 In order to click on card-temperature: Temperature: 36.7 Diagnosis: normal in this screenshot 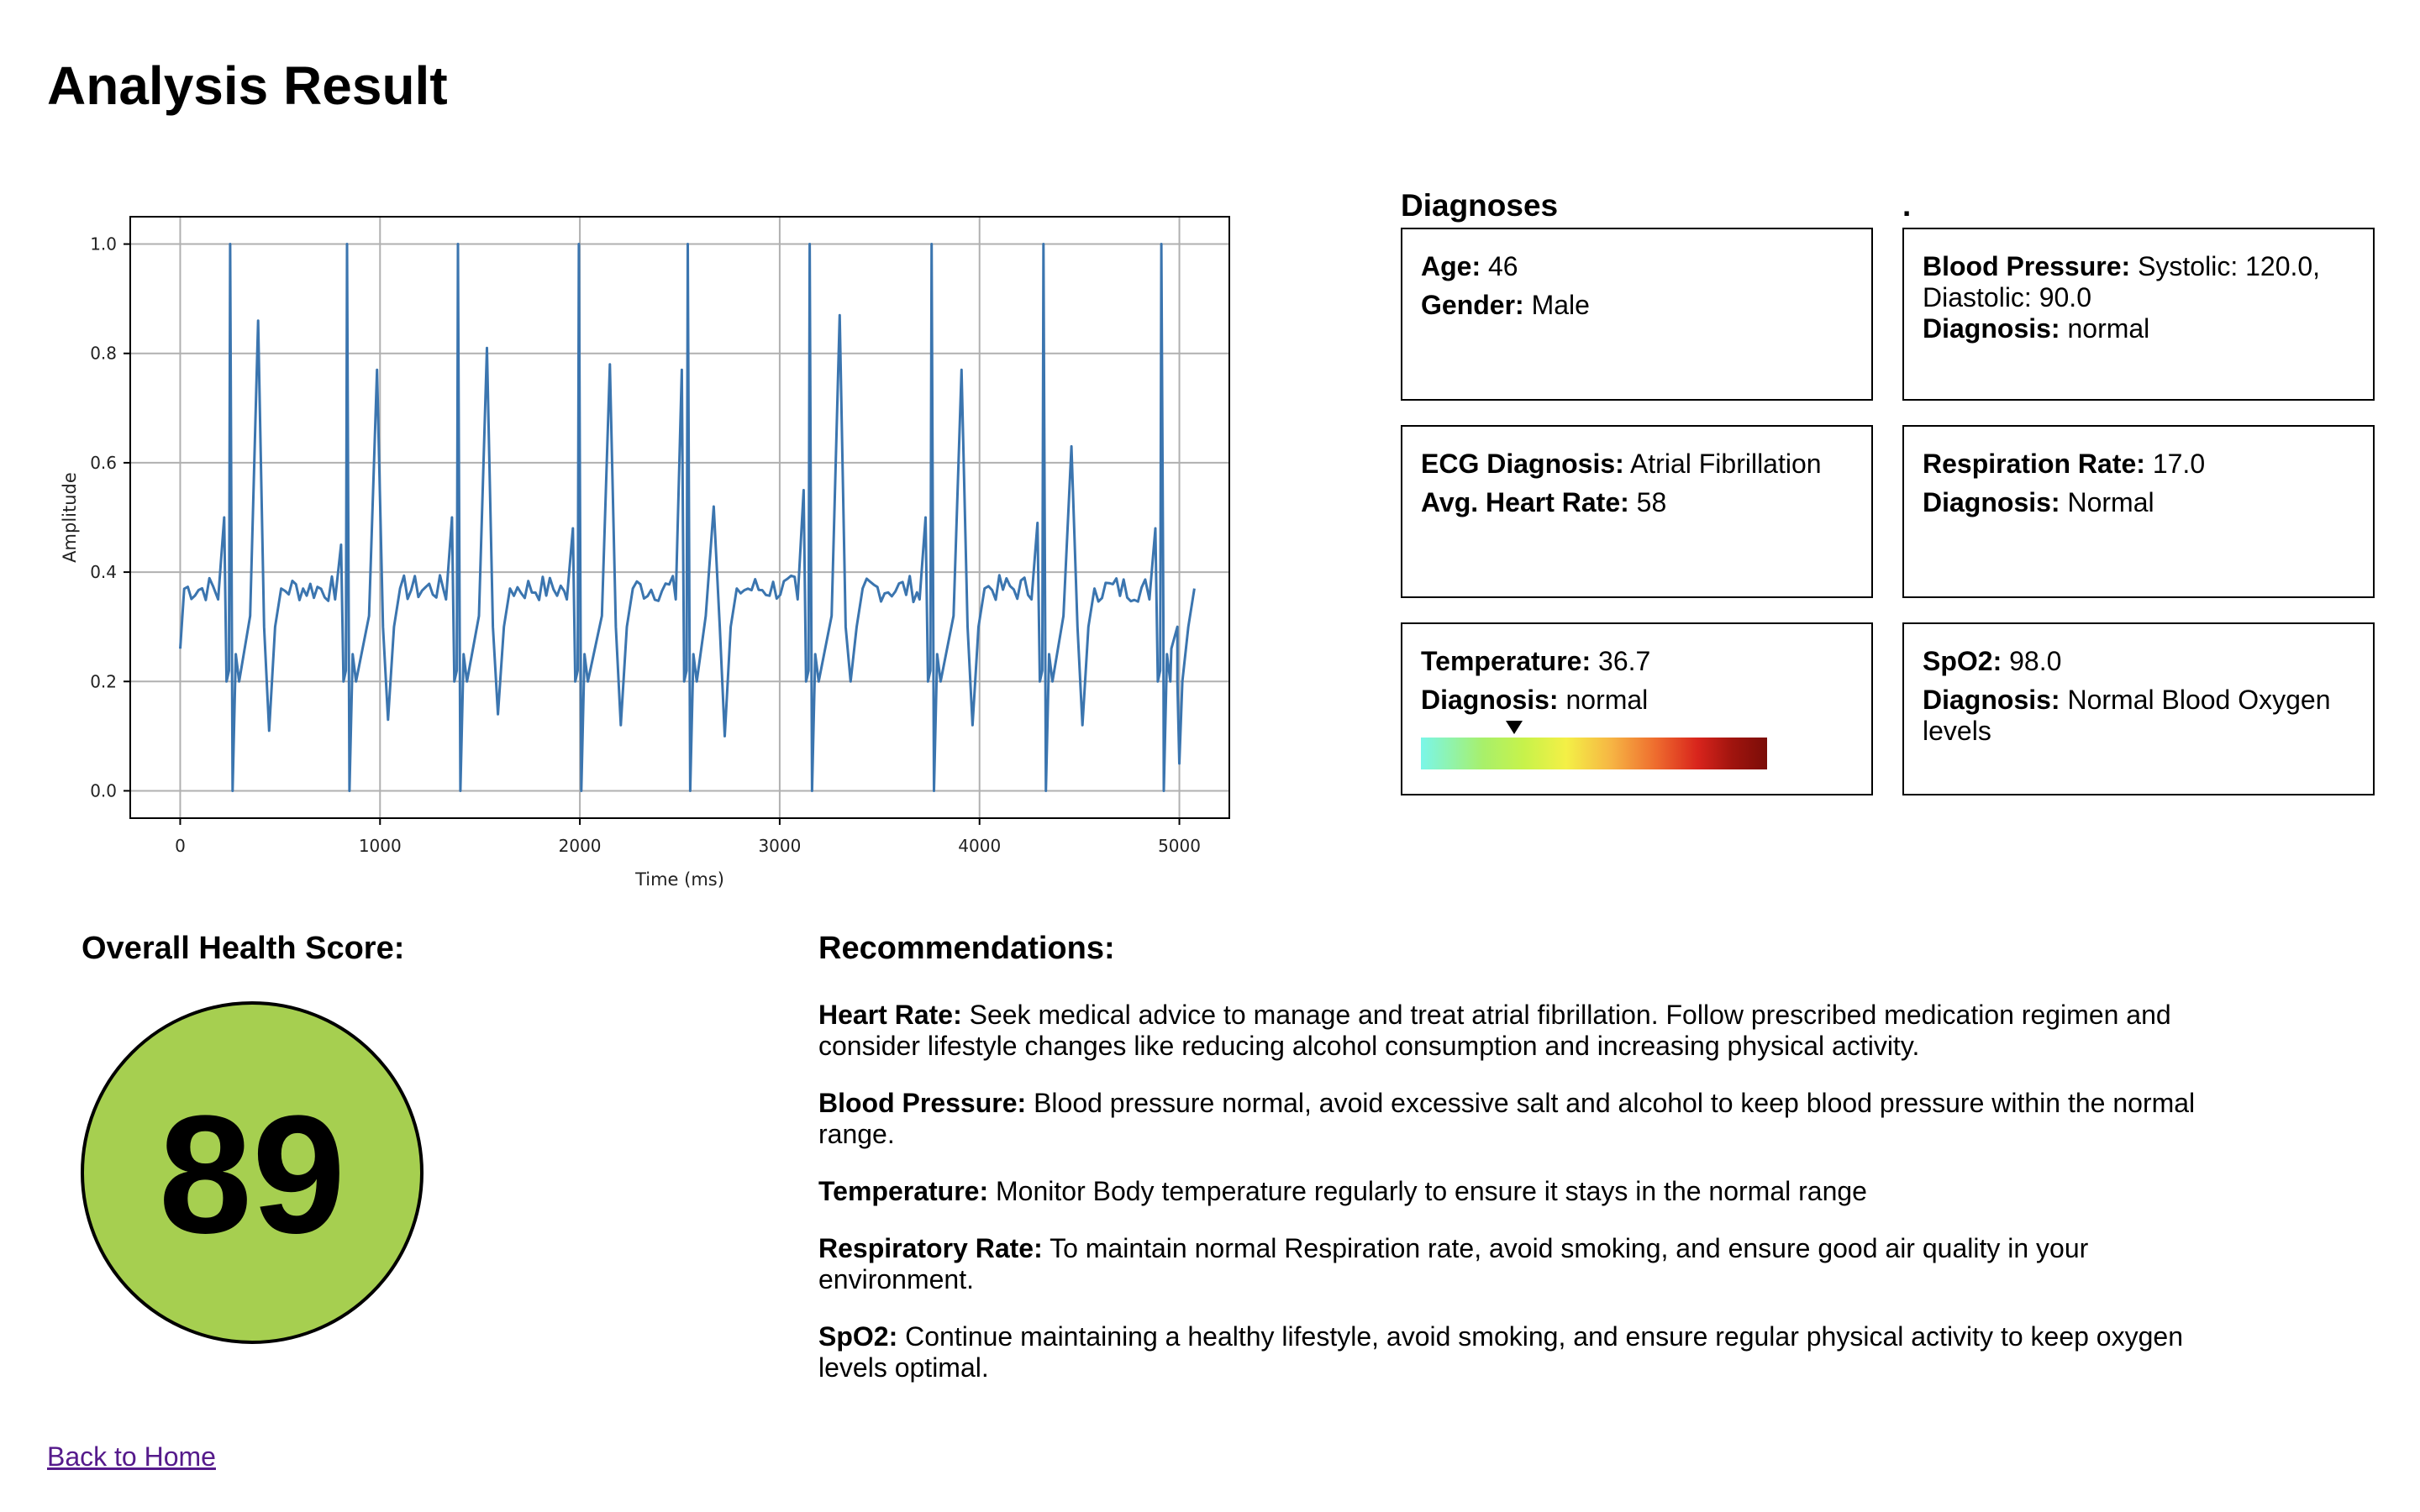, I will do `click(1637, 708)`.